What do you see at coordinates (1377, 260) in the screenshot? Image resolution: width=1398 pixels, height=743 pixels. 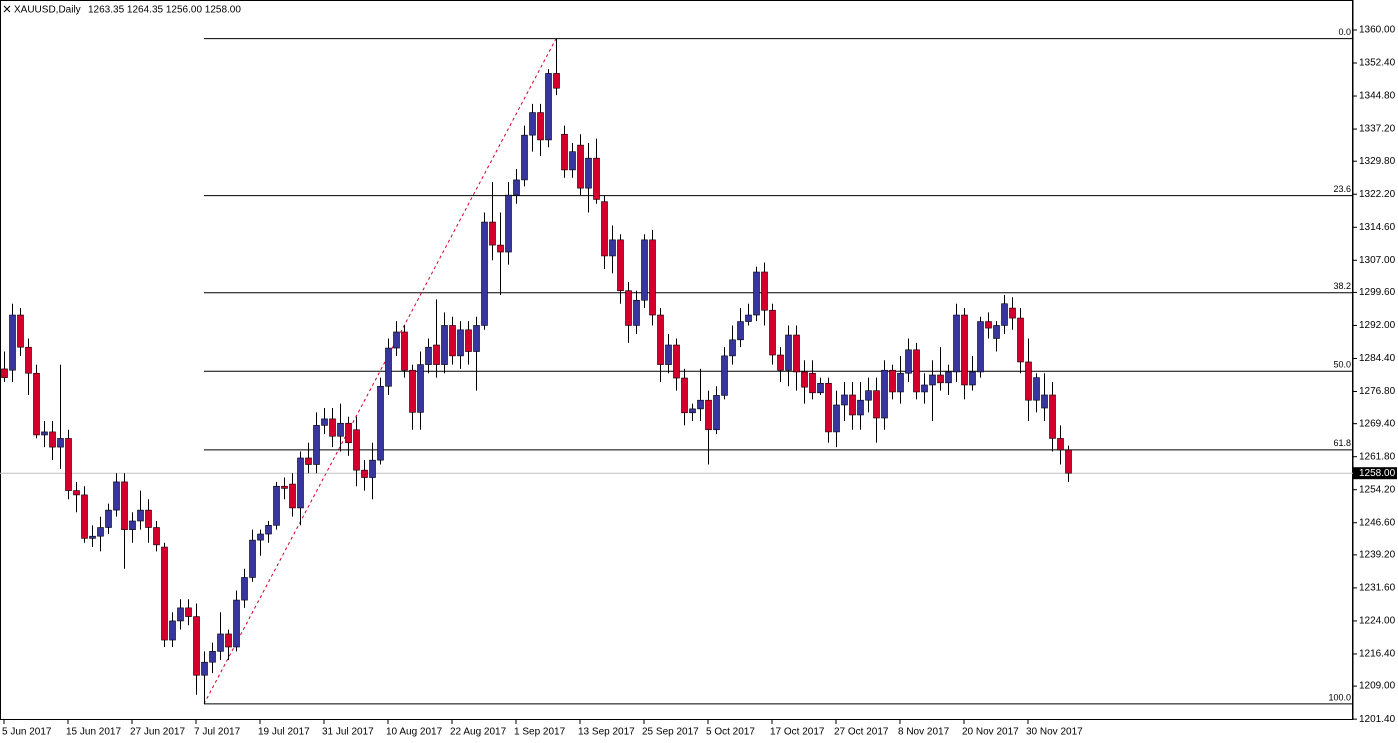 I see `y-tick-label: 1307.00` at bounding box center [1377, 260].